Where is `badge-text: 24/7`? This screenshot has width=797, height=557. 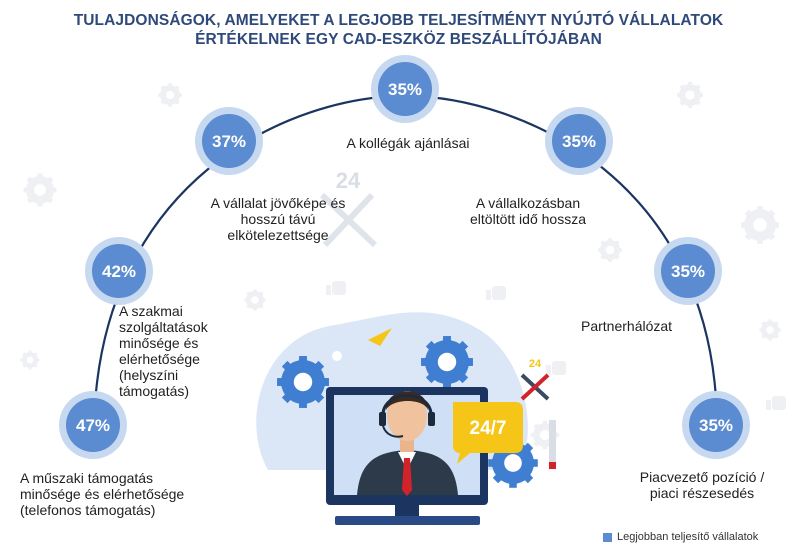
badge-text: 24/7 is located at coordinates (488, 428).